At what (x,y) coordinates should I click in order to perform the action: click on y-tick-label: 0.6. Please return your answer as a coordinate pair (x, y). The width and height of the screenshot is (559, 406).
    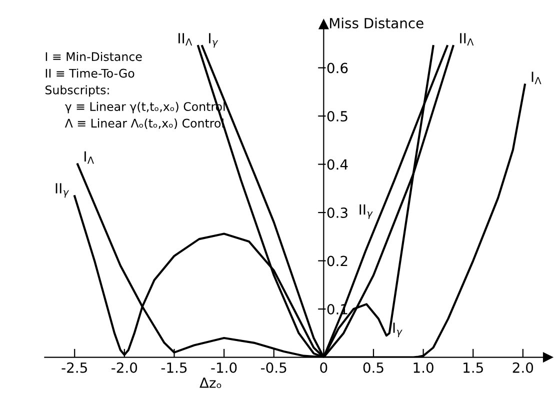
    Looking at the image, I should click on (337, 68).